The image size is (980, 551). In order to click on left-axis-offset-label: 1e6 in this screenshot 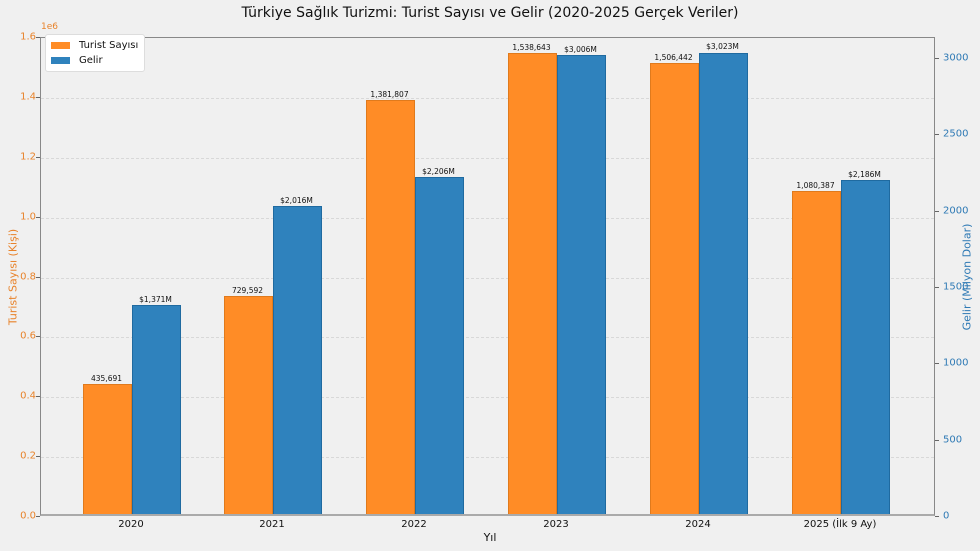, I will do `click(49, 27)`.